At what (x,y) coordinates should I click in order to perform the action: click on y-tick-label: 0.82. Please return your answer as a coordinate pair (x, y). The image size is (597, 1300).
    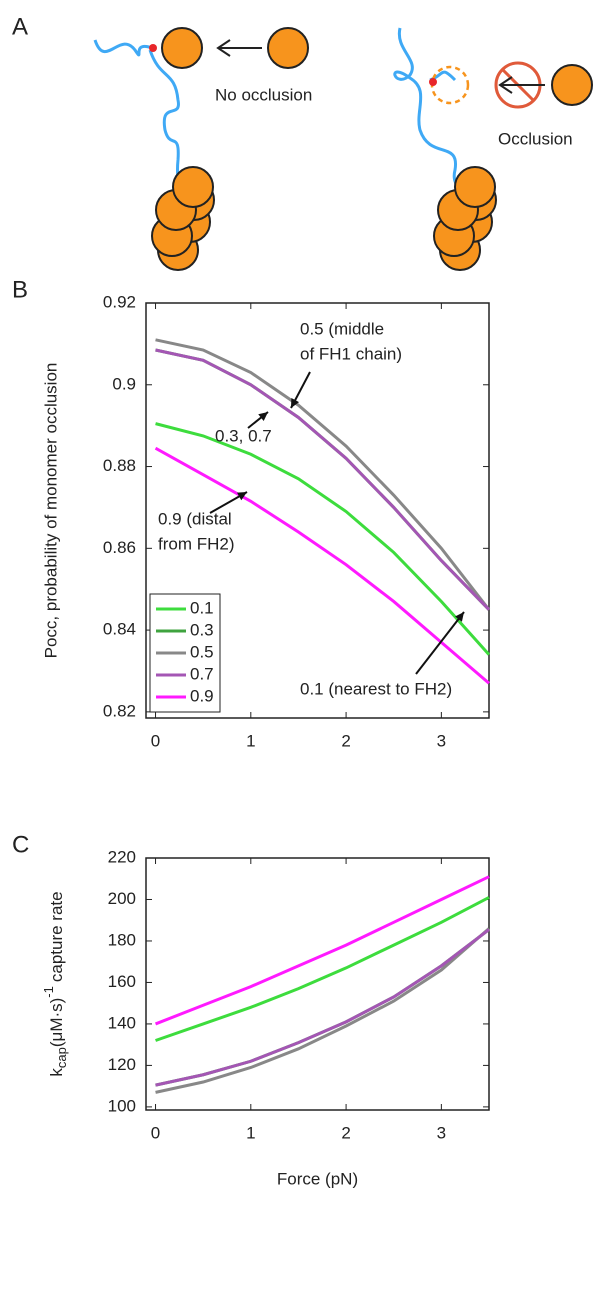
    Looking at the image, I should click on (119, 710).